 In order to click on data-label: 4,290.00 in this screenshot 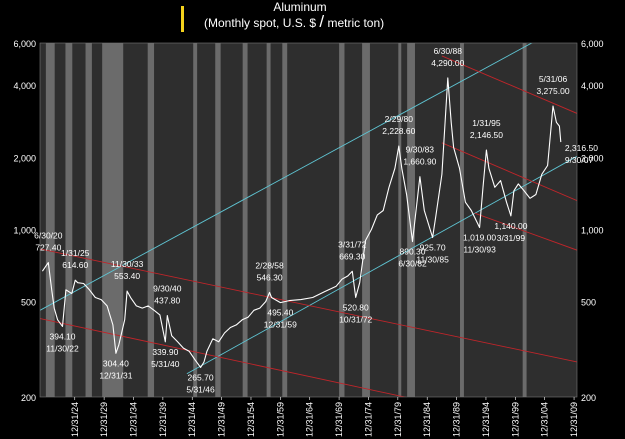, I will do `click(447, 63)`.